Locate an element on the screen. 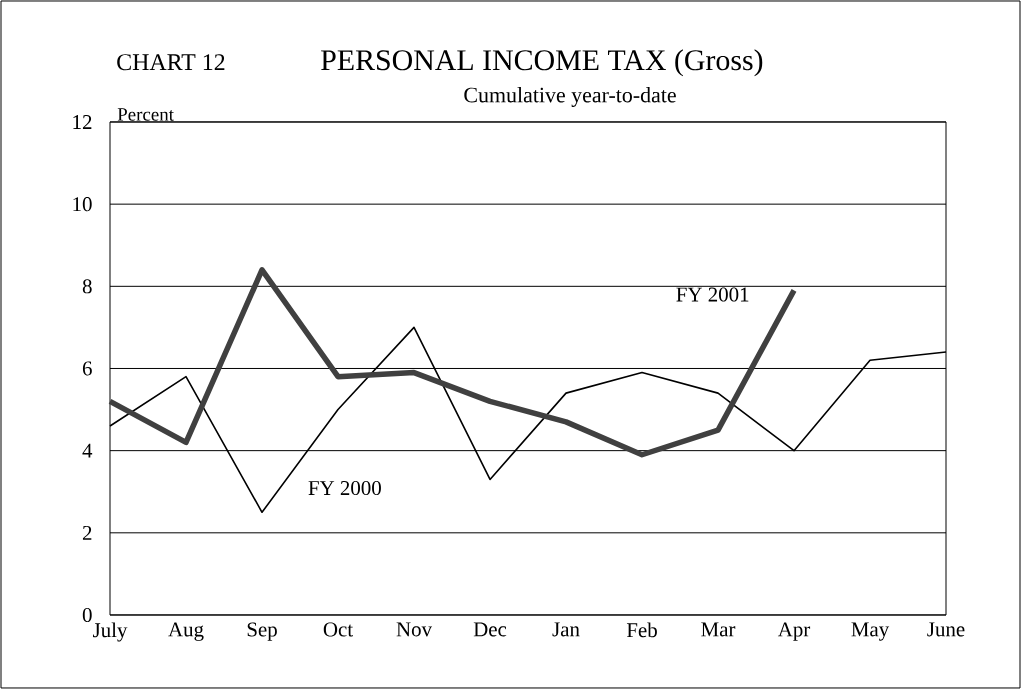 Image resolution: width=1021 pixels, height=689 pixels. chart-title: PERSONAL INCOME TAX (Gross) is located at coordinates (542, 63).